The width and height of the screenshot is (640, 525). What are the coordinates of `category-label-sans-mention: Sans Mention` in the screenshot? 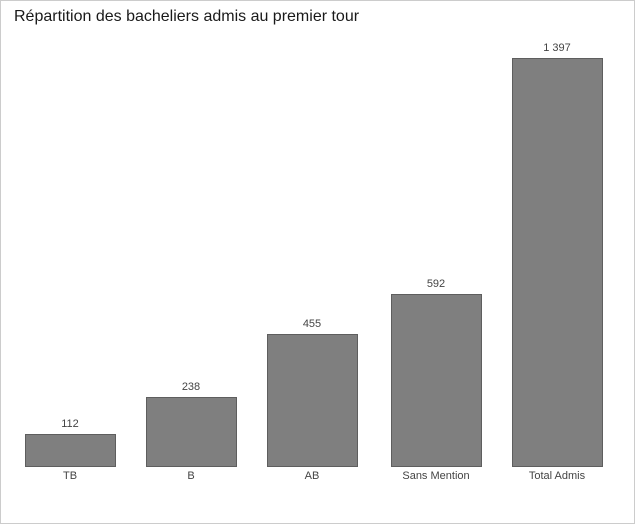 It's located at (436, 476).